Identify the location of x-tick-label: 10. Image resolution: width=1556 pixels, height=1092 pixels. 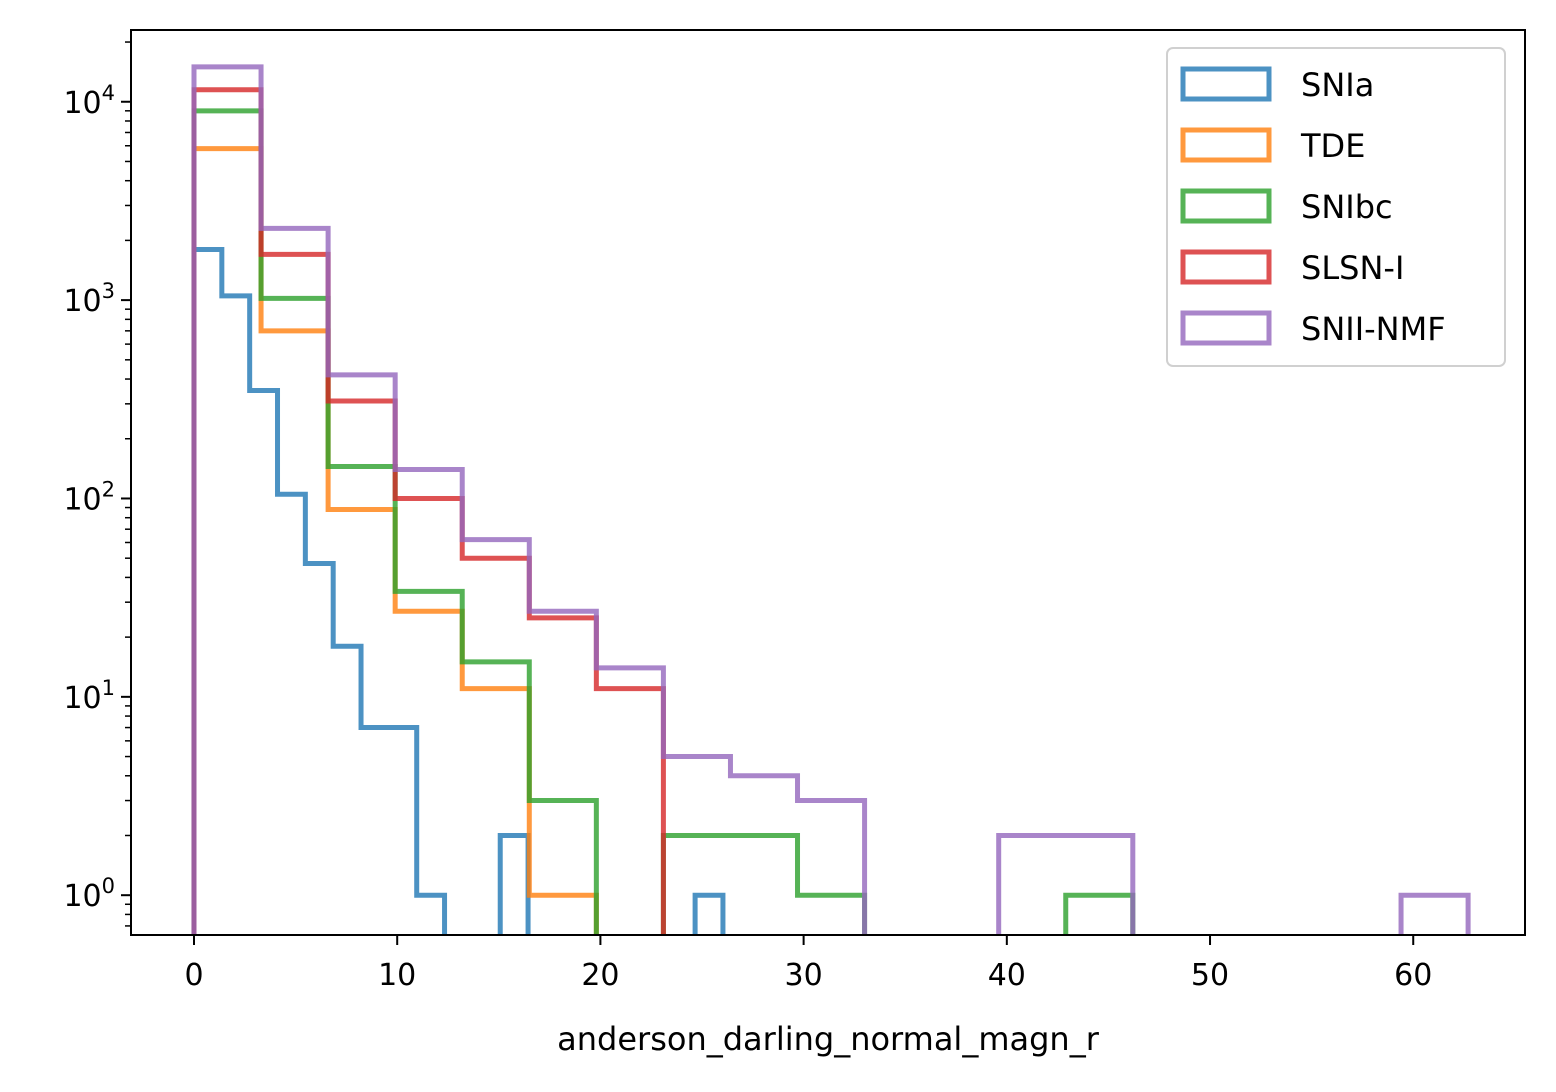
(397, 975).